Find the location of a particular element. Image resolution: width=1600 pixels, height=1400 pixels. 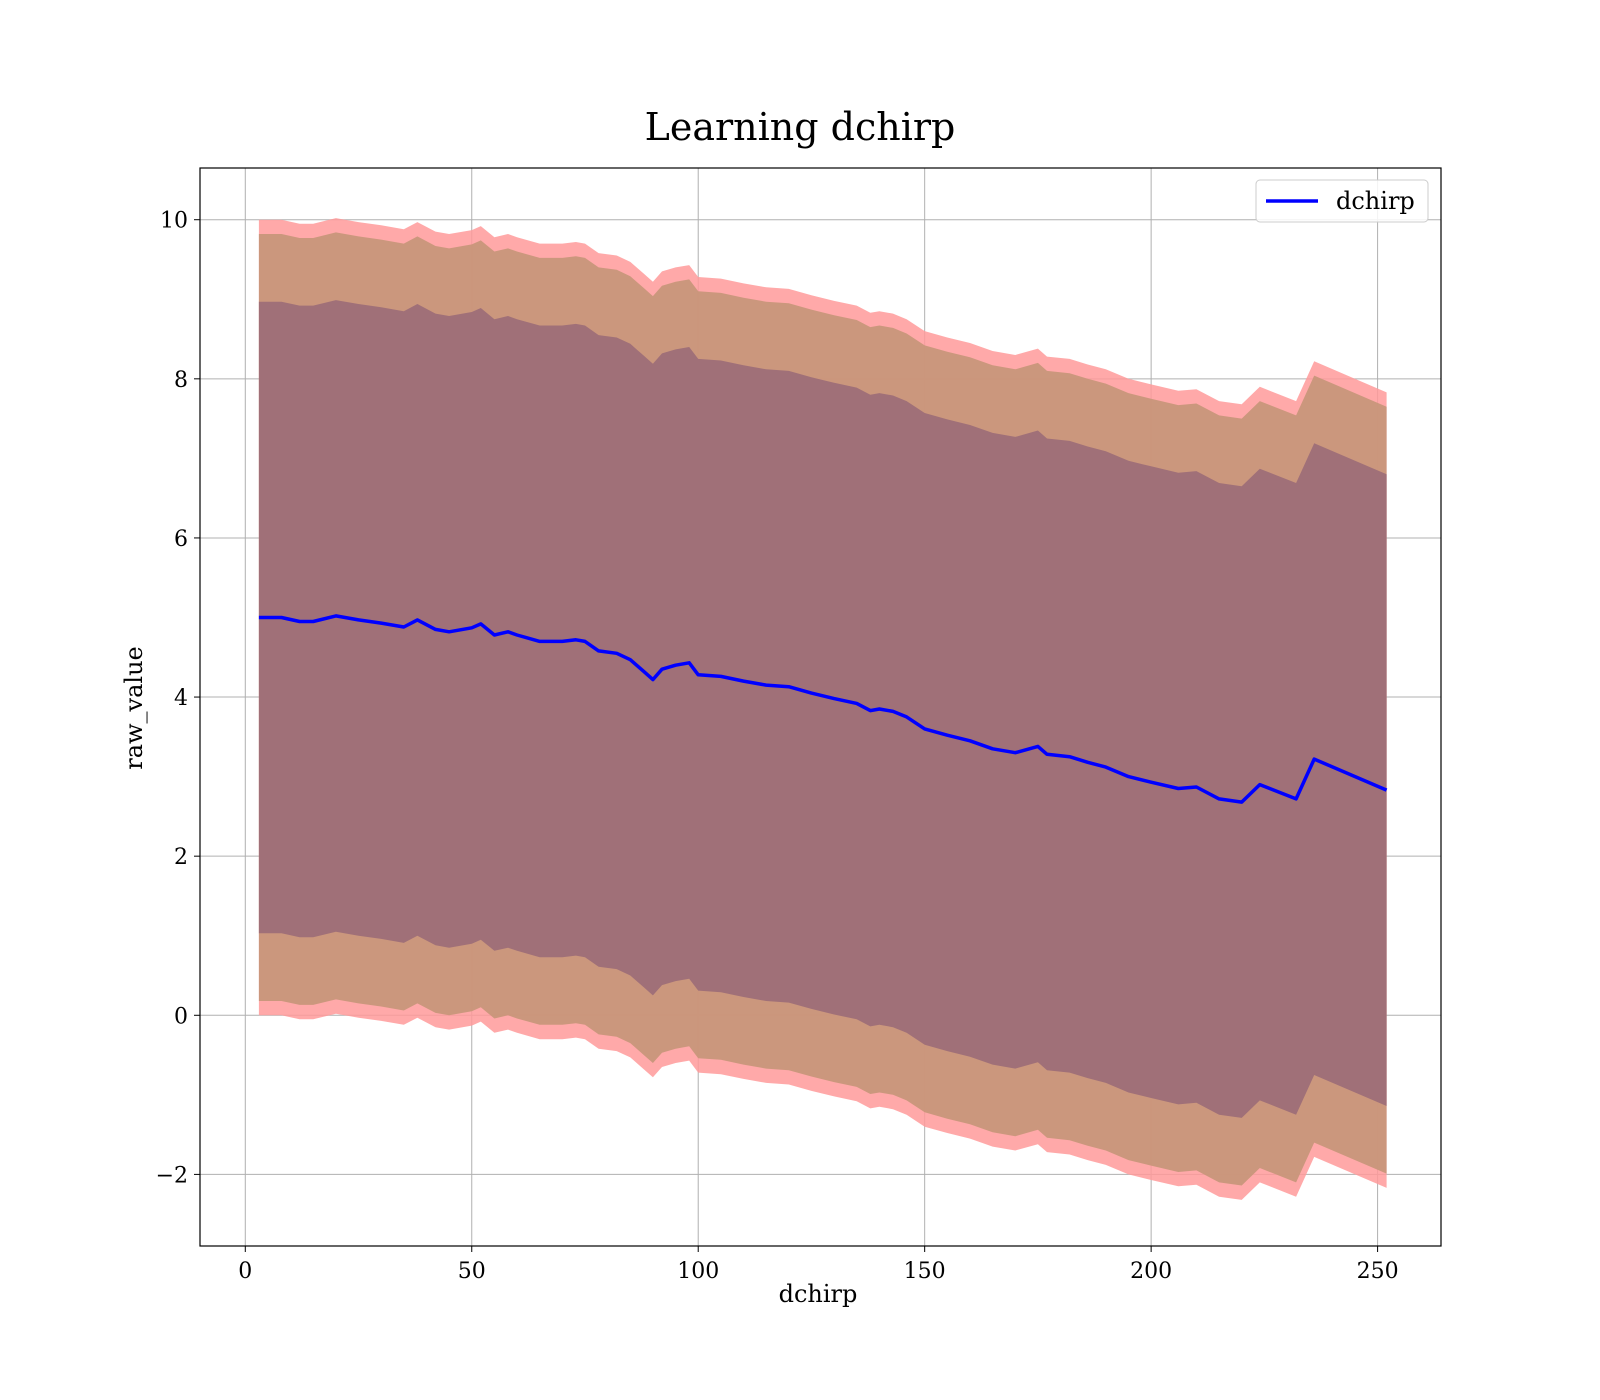

y-tick-label: 2 is located at coordinates (181, 857).